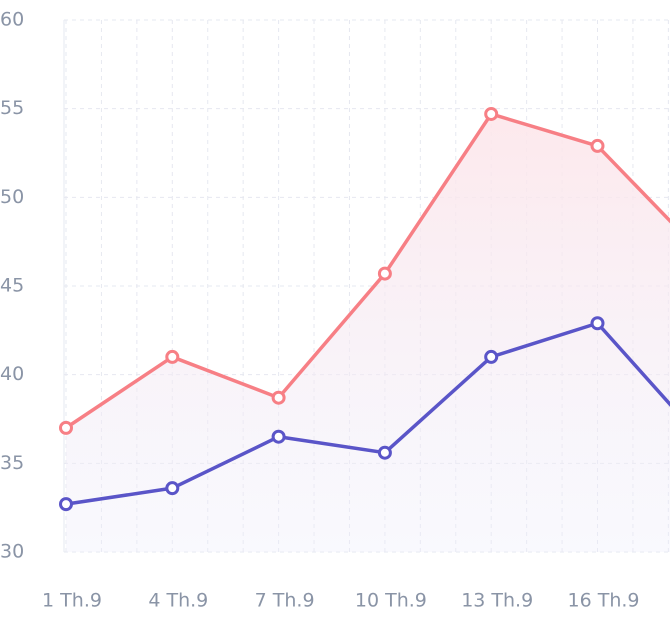  I want to click on y-tick-label: 60, so click(12, 20).